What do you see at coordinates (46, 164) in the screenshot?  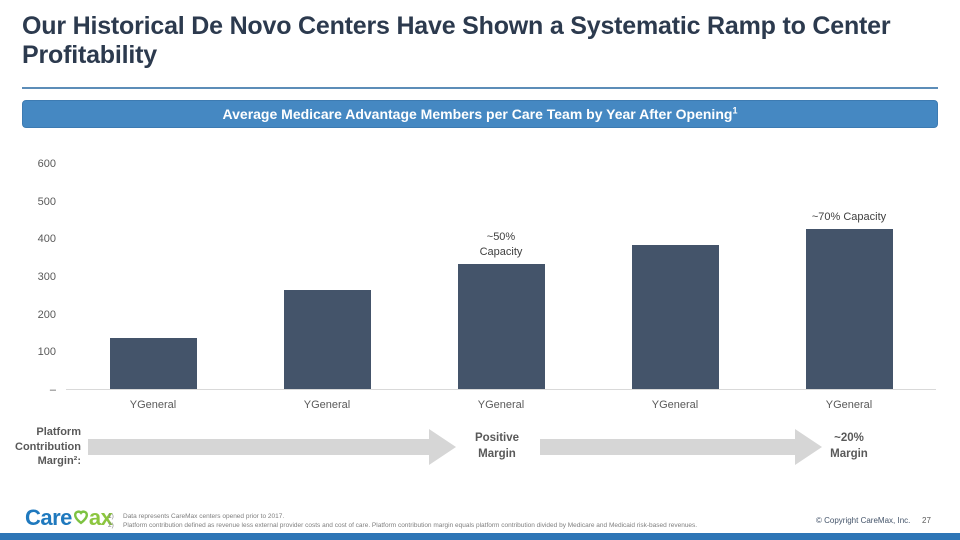 I see `y-tick-label: 600` at bounding box center [46, 164].